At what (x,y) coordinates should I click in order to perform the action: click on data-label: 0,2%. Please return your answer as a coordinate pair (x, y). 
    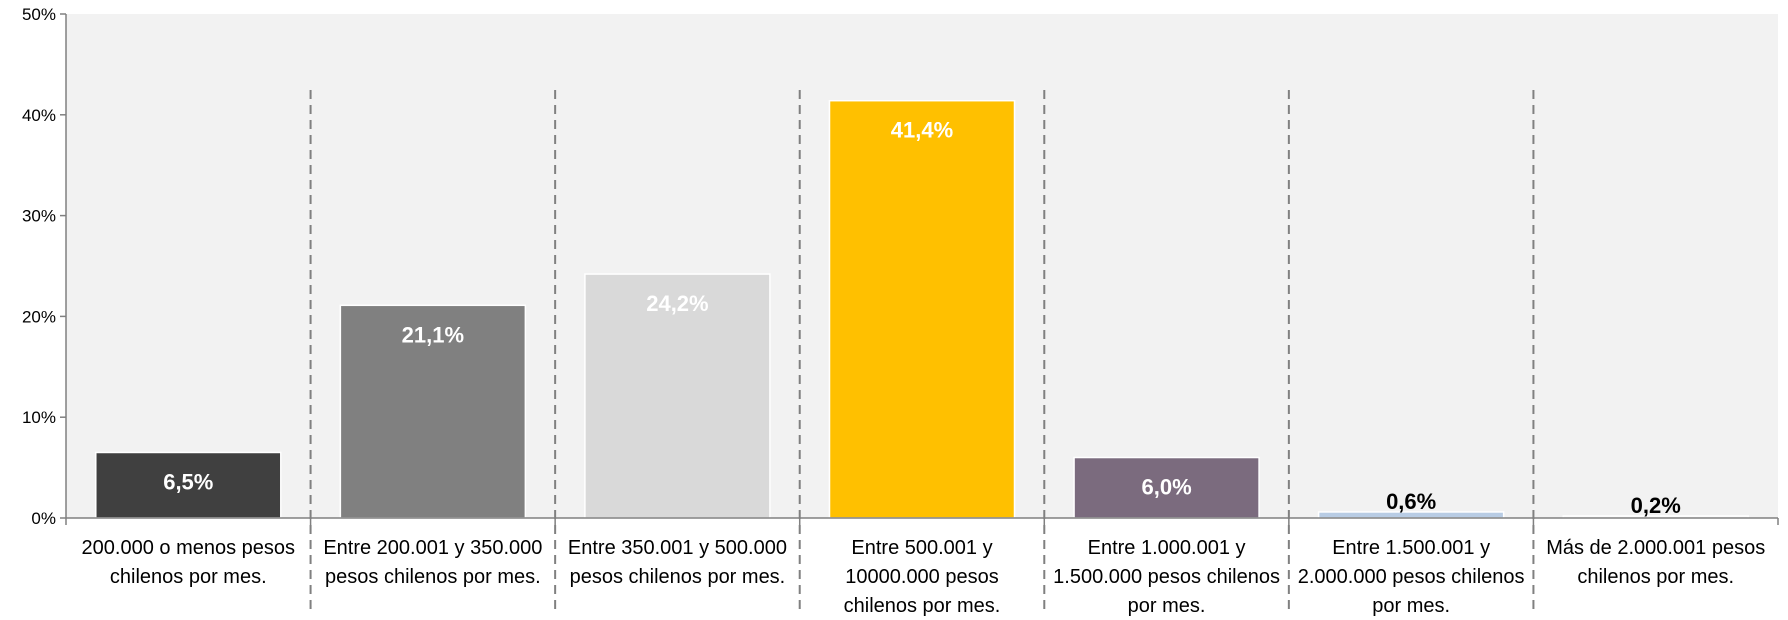
    Looking at the image, I should click on (1656, 505).